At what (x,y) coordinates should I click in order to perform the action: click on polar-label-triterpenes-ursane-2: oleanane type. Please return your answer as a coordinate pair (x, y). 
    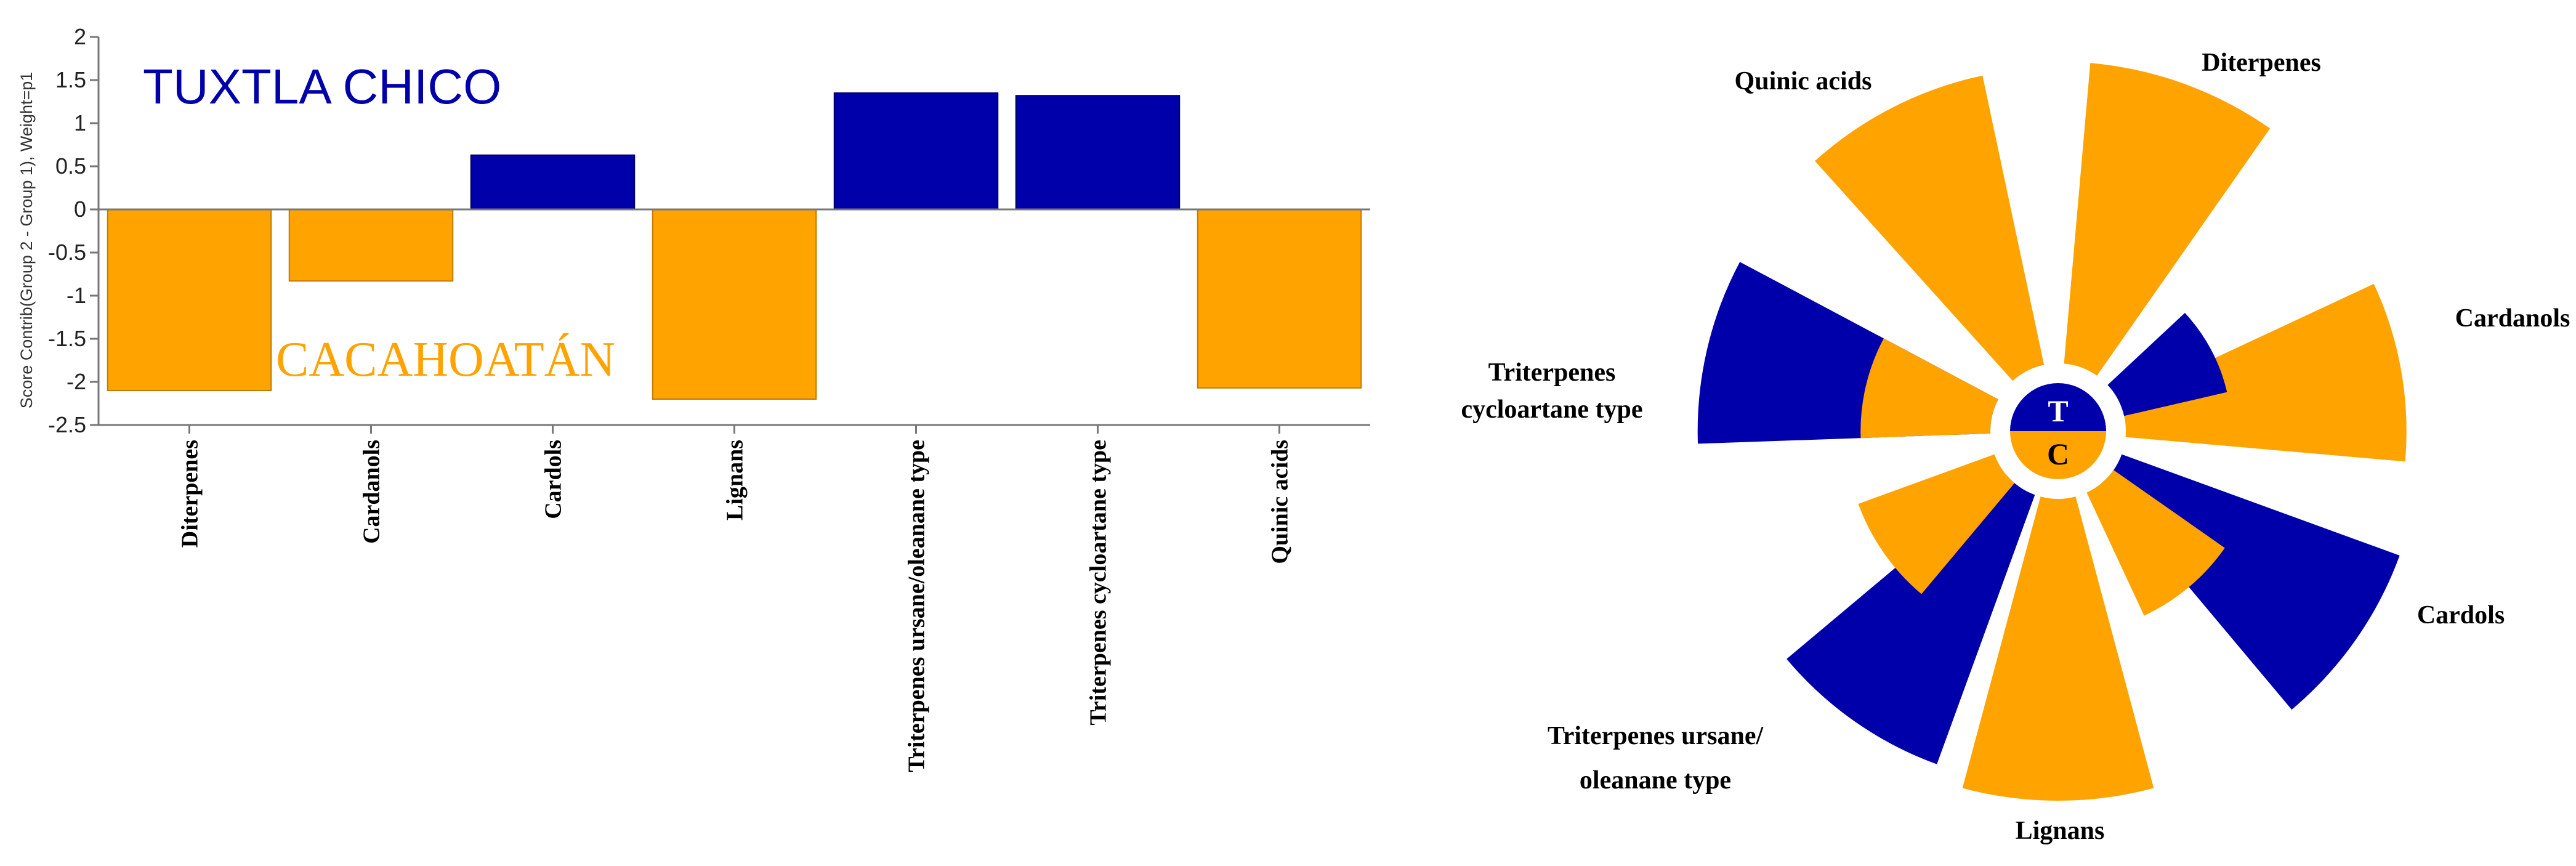
    Looking at the image, I should click on (1655, 780).